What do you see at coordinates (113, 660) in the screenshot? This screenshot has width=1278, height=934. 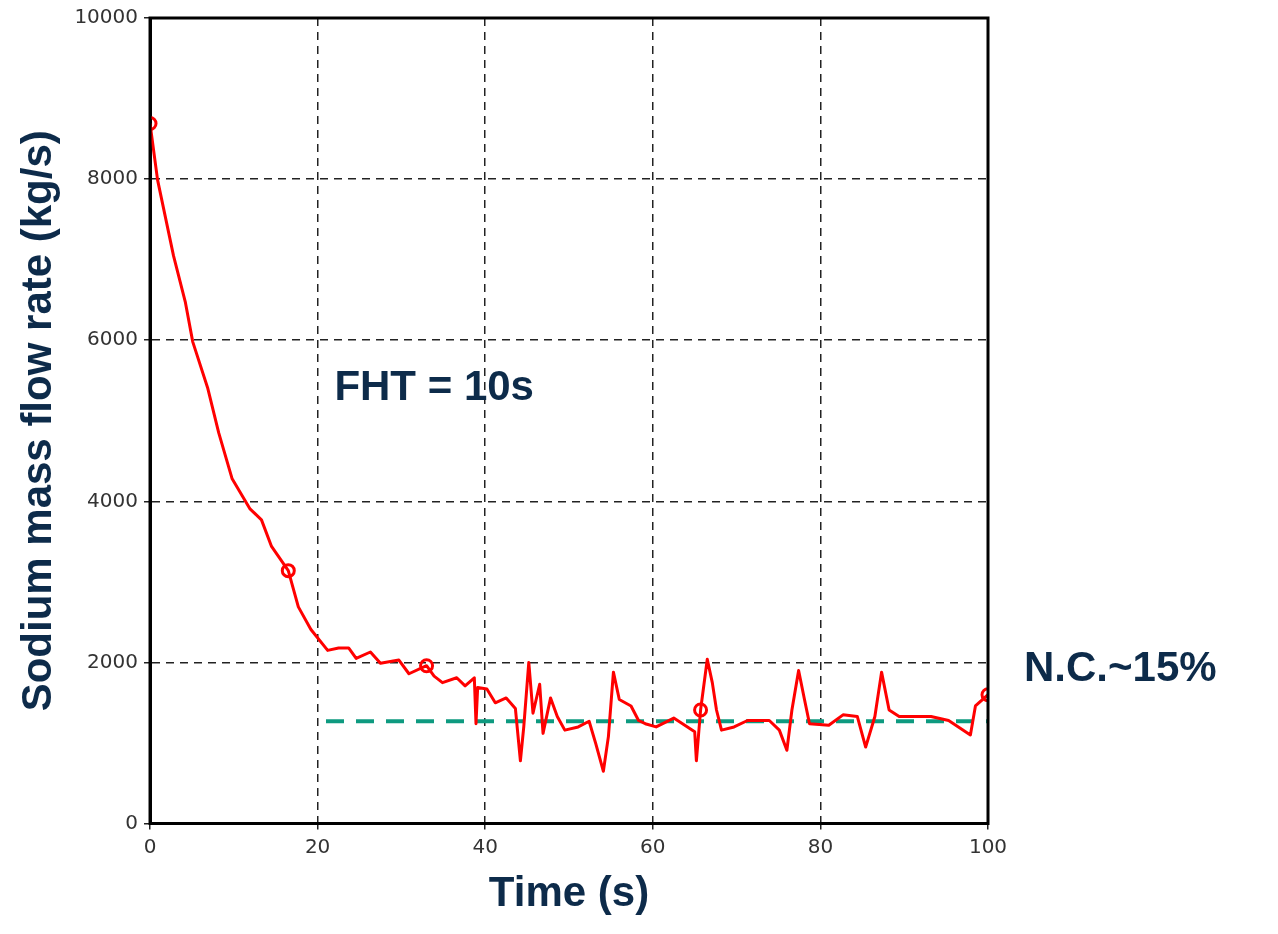 I see `y-tick-label: 2000` at bounding box center [113, 660].